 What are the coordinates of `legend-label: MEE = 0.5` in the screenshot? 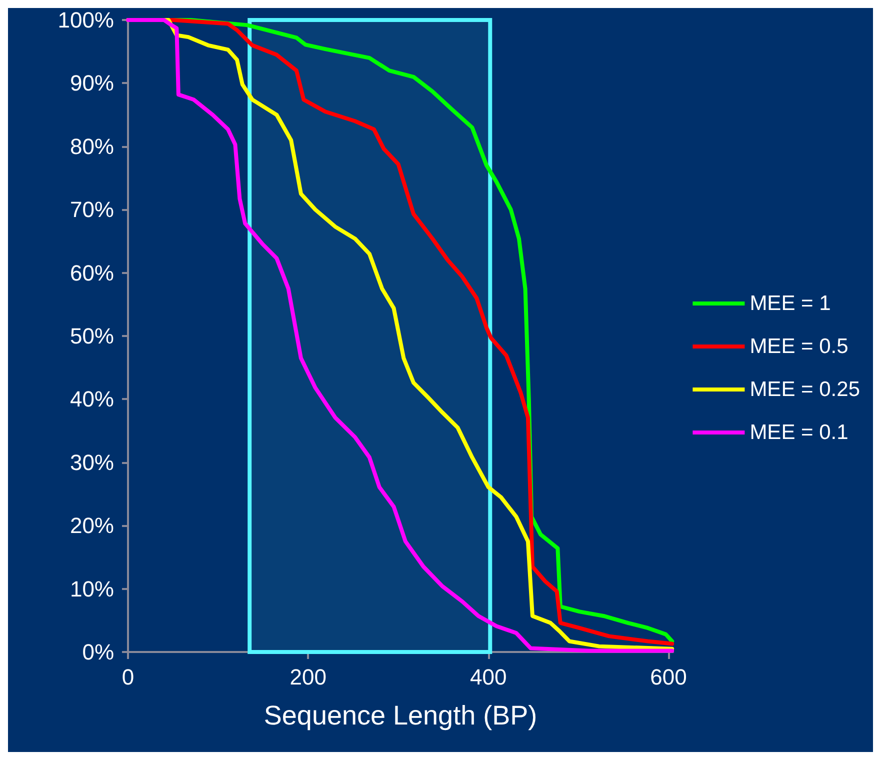 It's located at (799, 346).